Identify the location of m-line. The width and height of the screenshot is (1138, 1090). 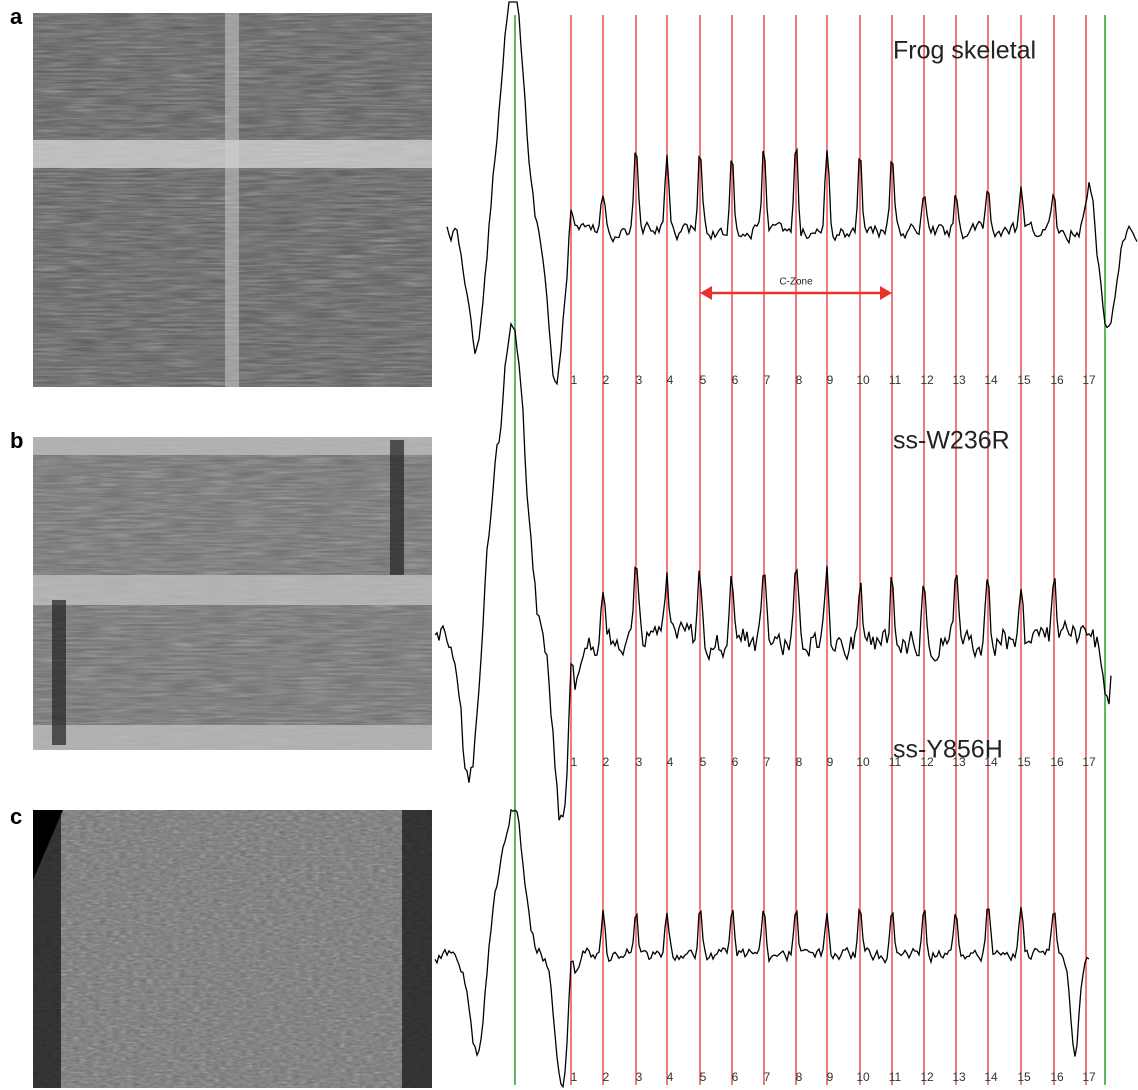
(232, 200).